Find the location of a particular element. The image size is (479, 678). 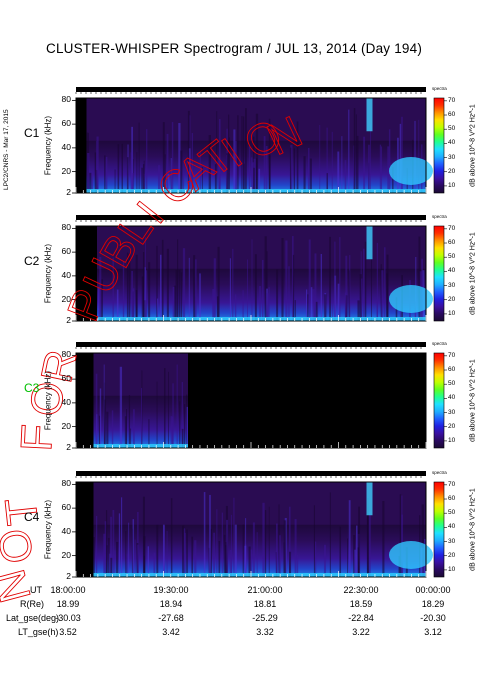

table-cell: 3.42 is located at coordinates (171, 632).